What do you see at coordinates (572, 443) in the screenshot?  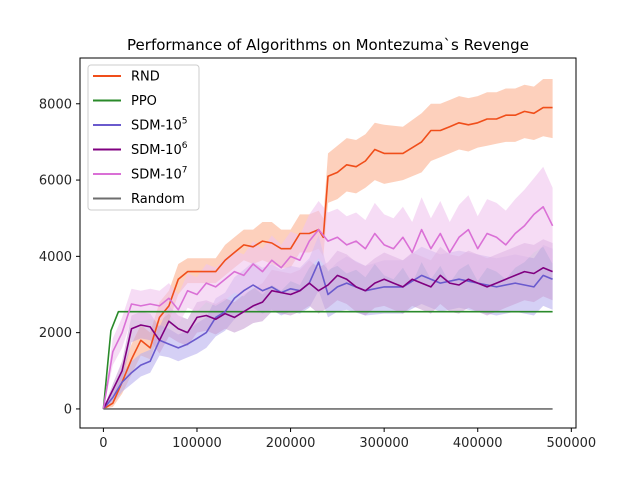 I see `x-tick-label: 500000` at bounding box center [572, 443].